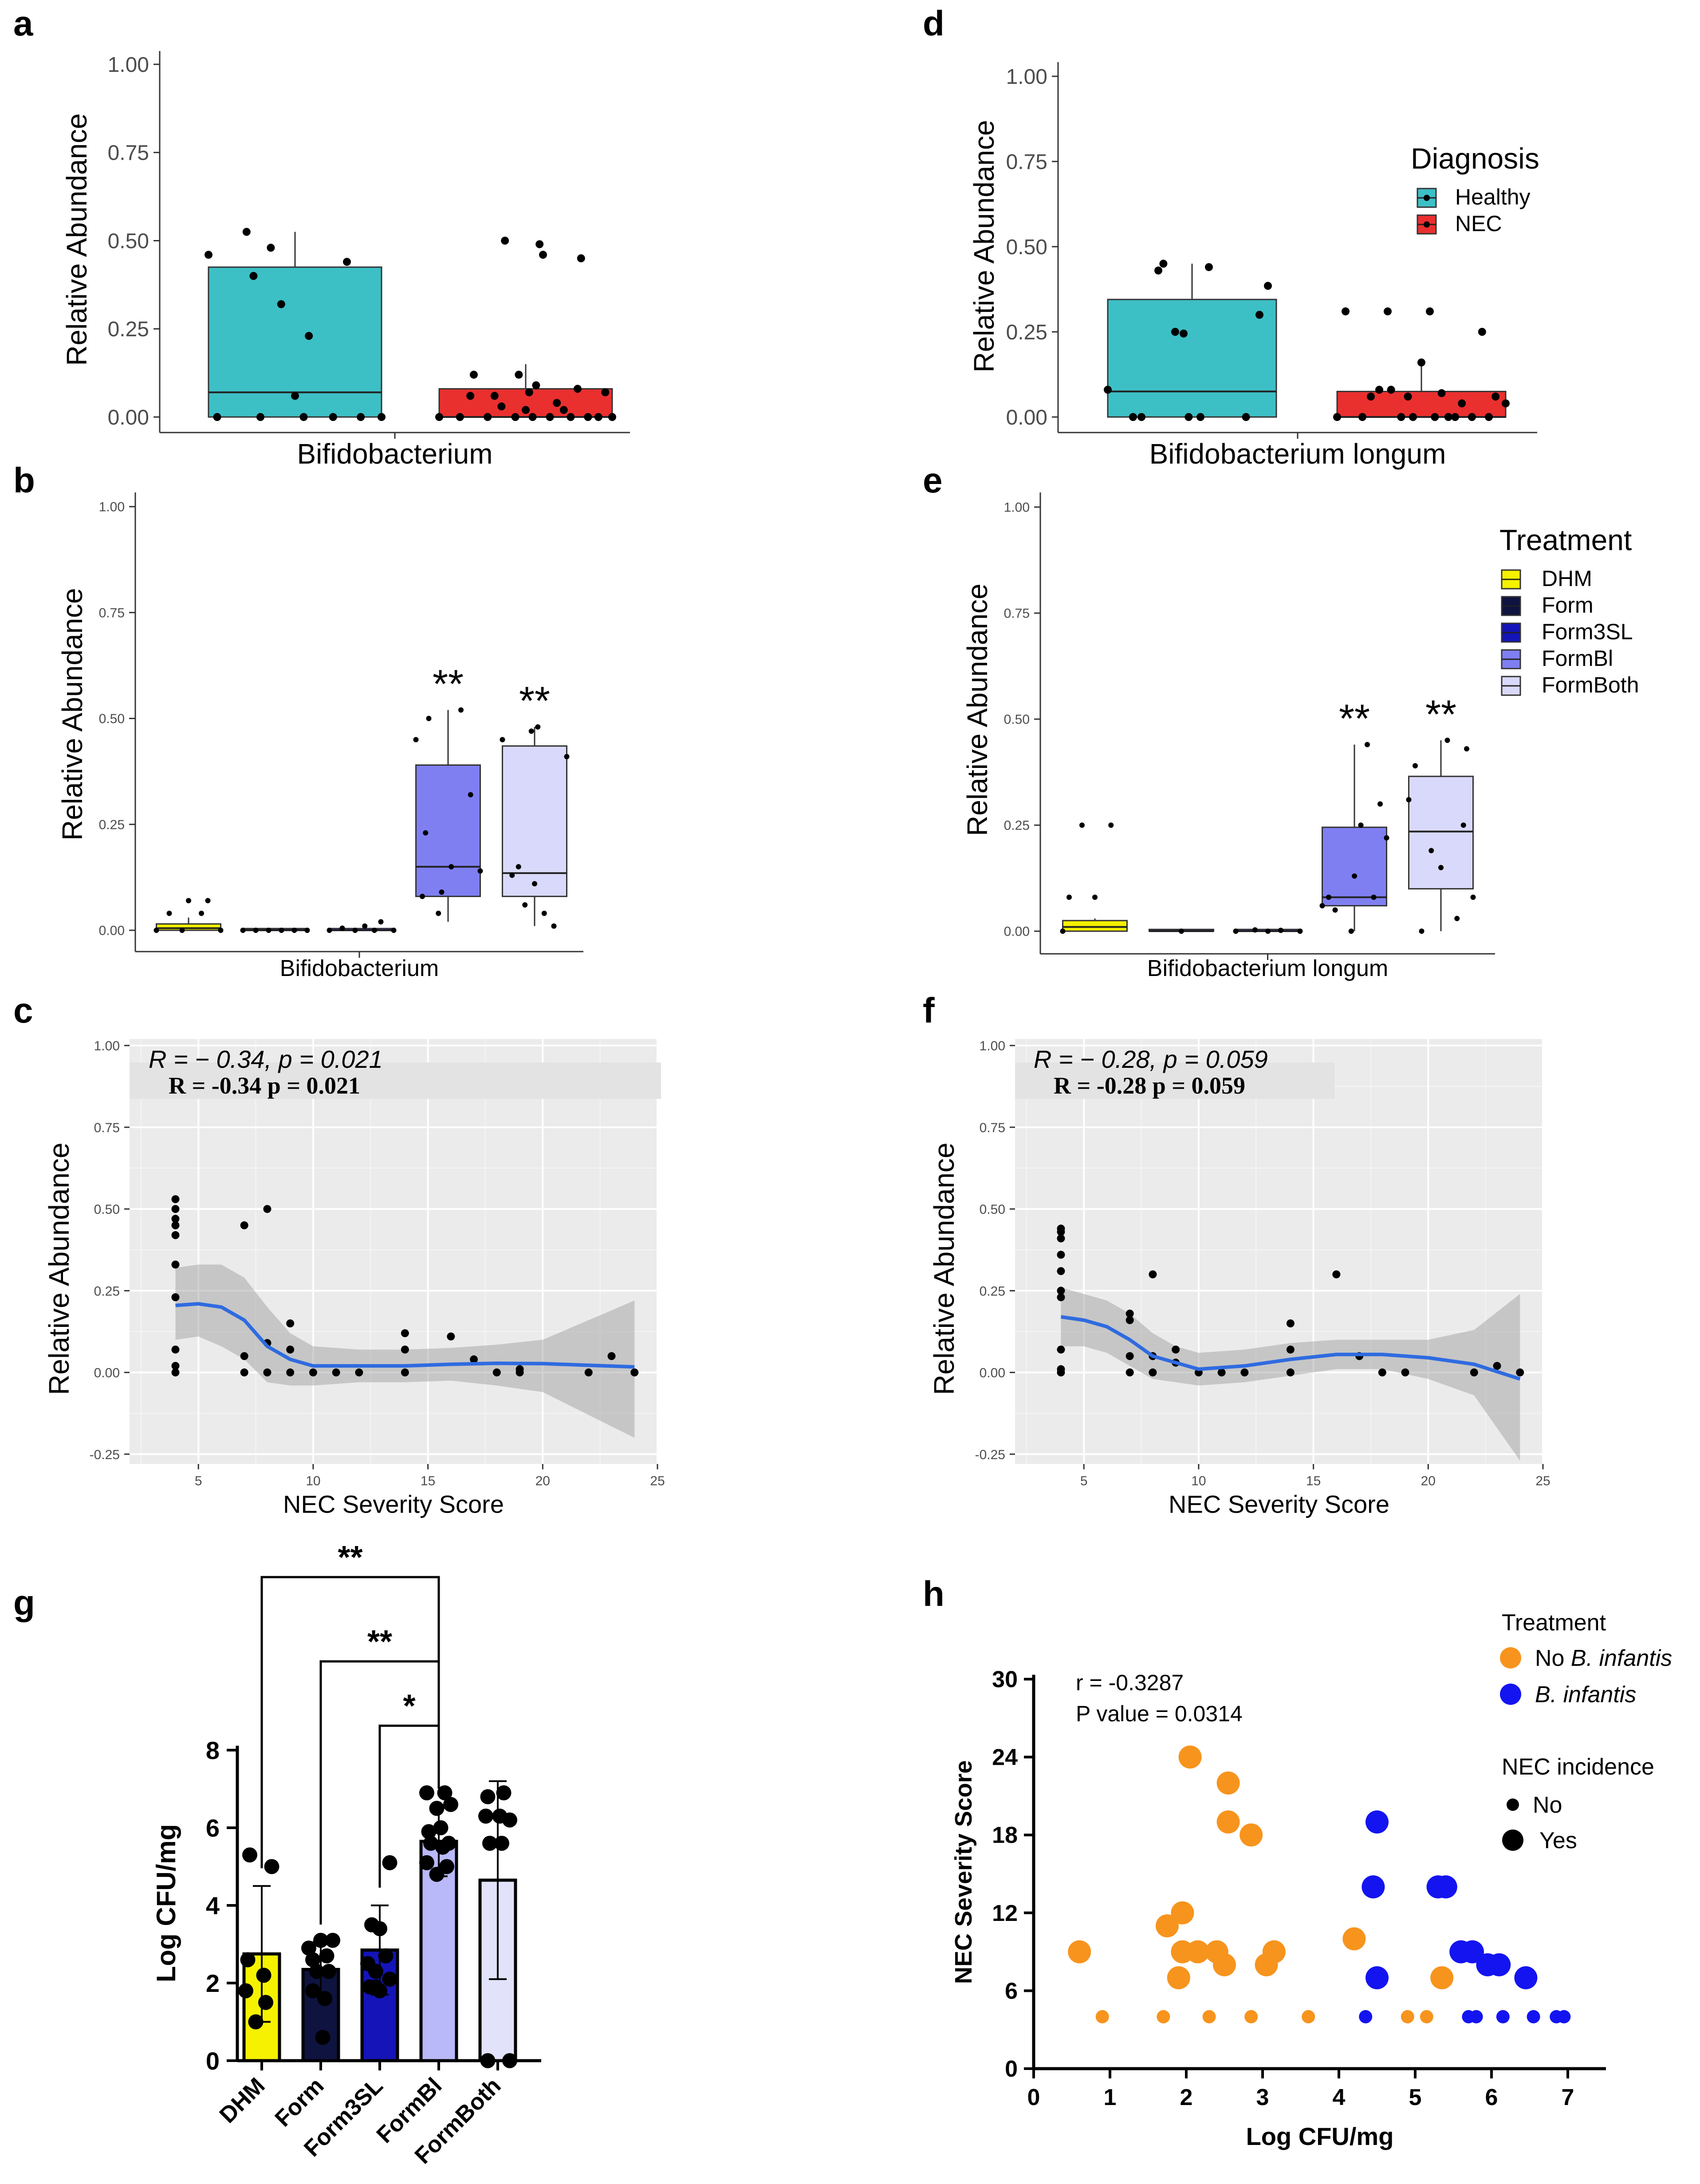  I want to click on legend-label: Healthy, so click(1493, 197).